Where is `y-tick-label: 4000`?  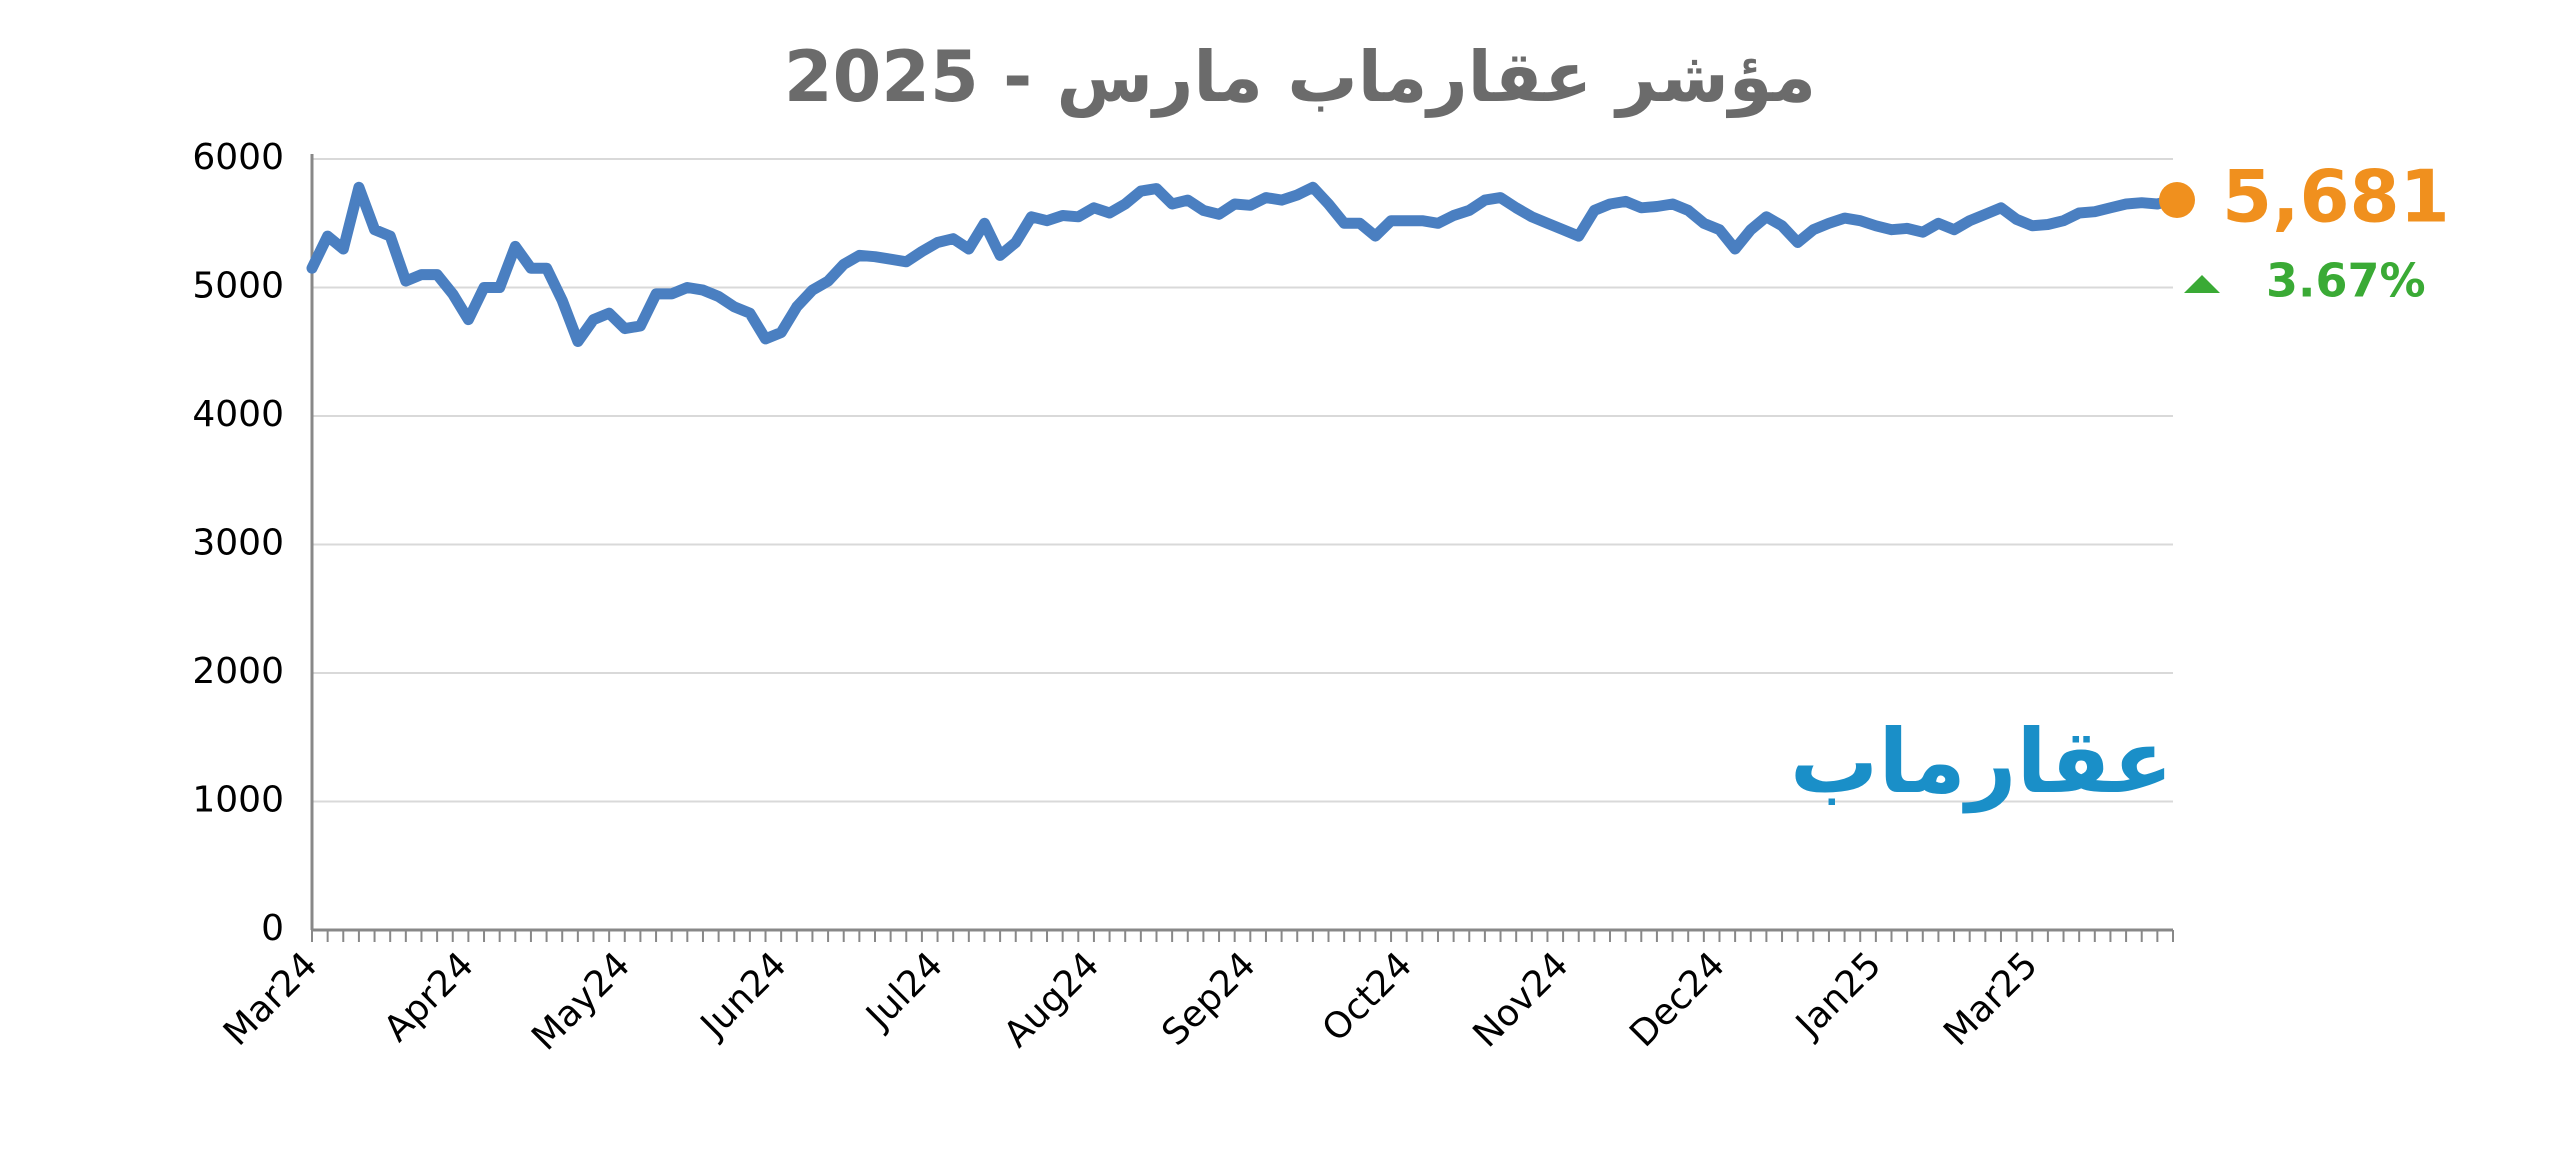
y-tick-label: 4000 is located at coordinates (238, 414).